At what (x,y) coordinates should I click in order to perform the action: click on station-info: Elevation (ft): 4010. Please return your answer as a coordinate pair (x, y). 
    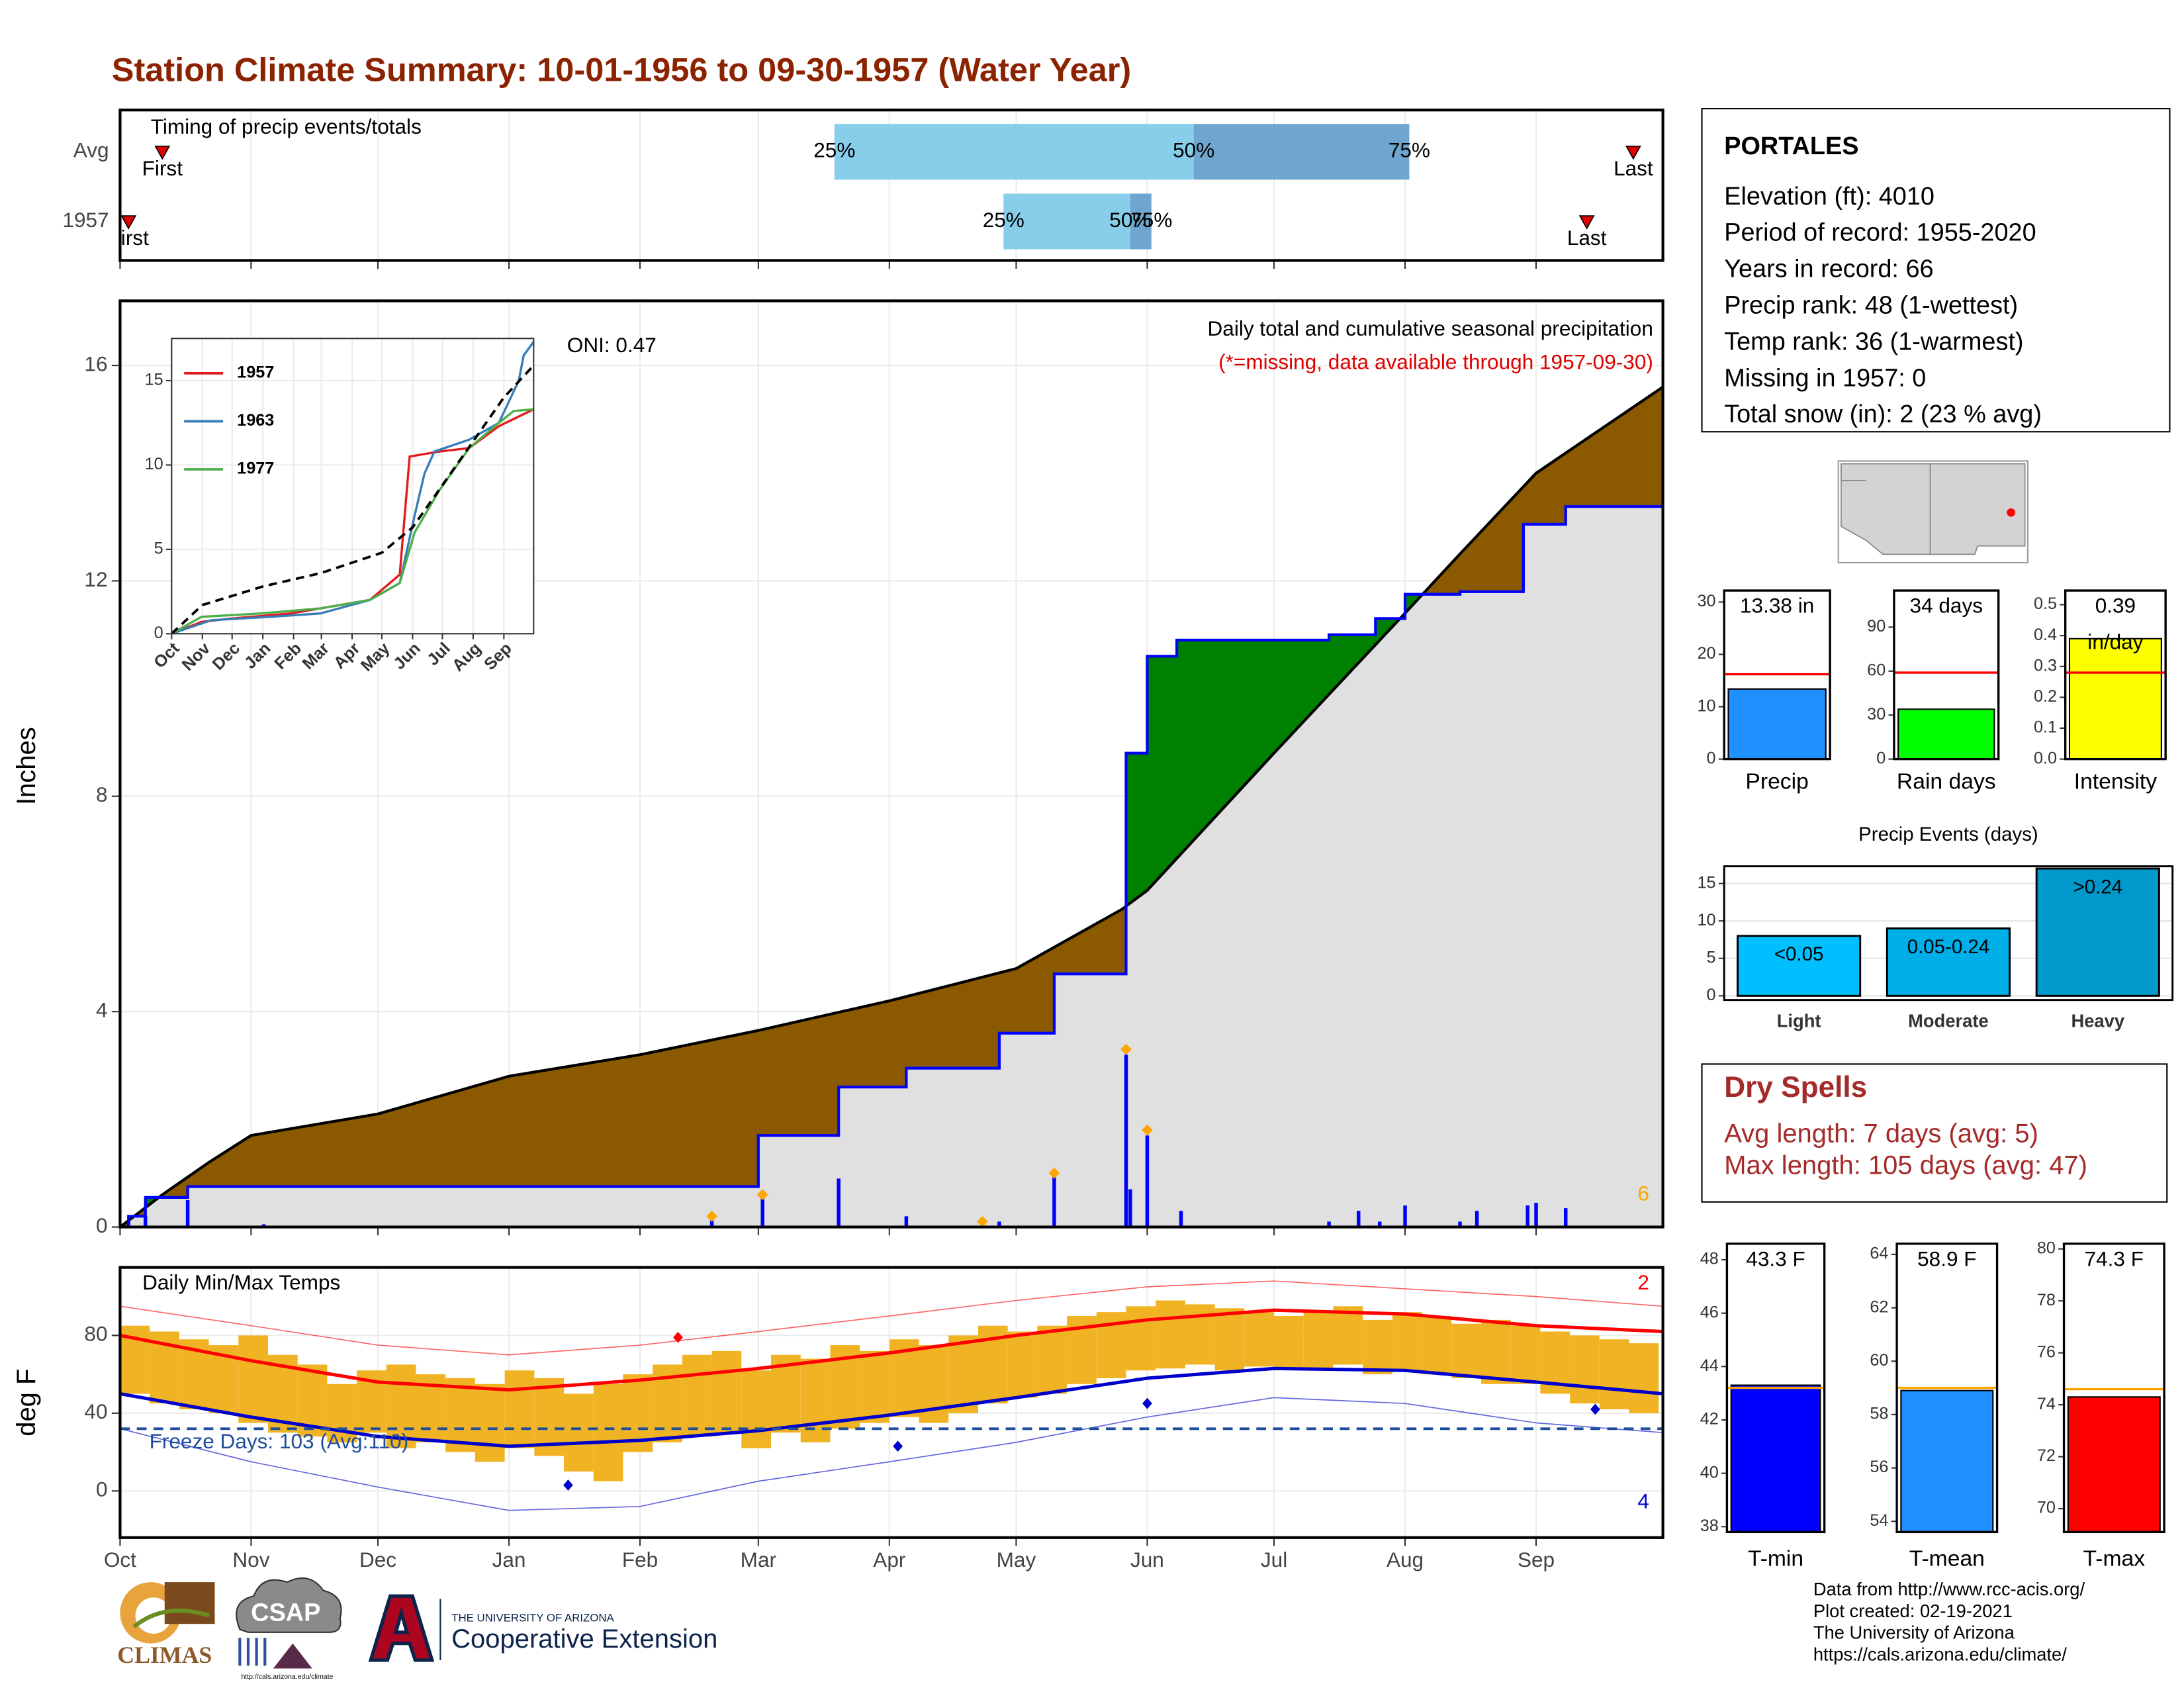
    Looking at the image, I should click on (1829, 197).